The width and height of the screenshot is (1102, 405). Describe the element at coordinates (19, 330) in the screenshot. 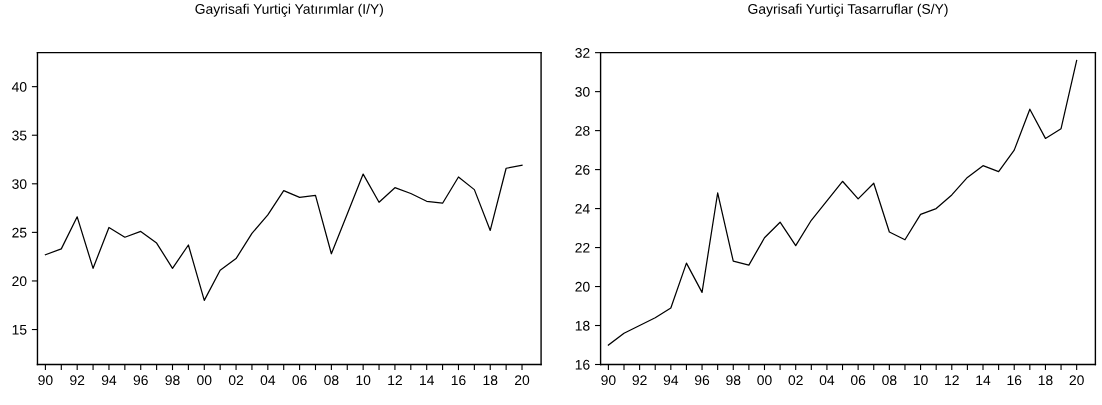

I see `y-tick-label: 15` at that location.